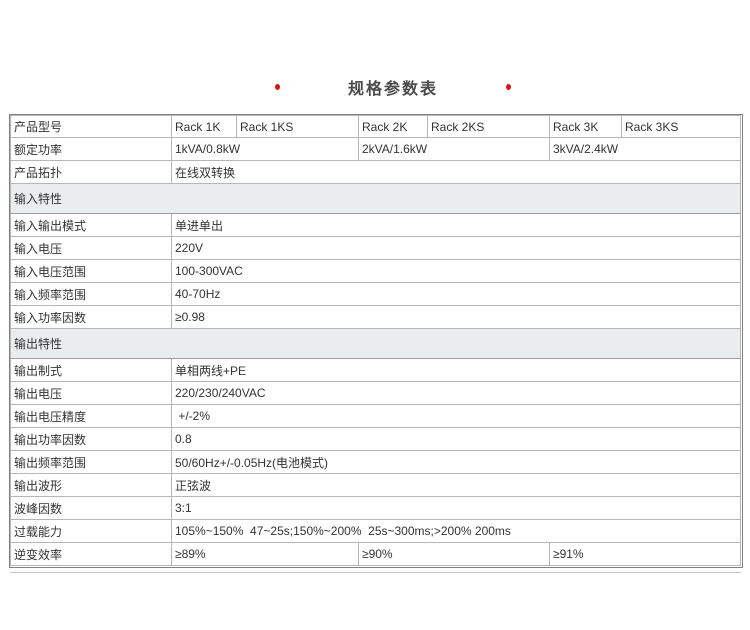 The height and width of the screenshot is (630, 750). Describe the element at coordinates (91, 531) in the screenshot. I see `row-label: 过载能力` at that location.